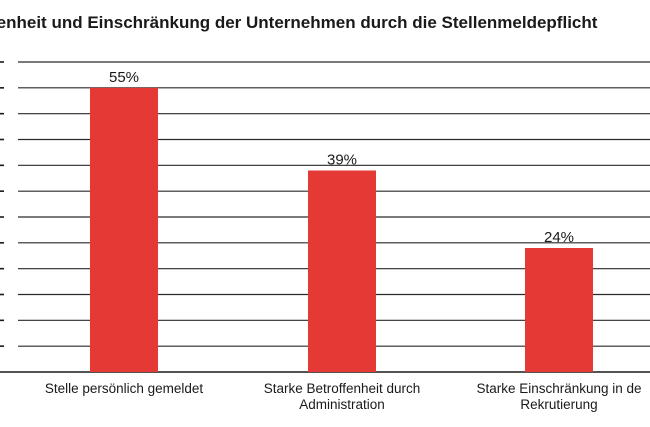 The image size is (650, 427). I want to click on category-label-line: Stelle persönlich gemeldet, so click(124, 388).